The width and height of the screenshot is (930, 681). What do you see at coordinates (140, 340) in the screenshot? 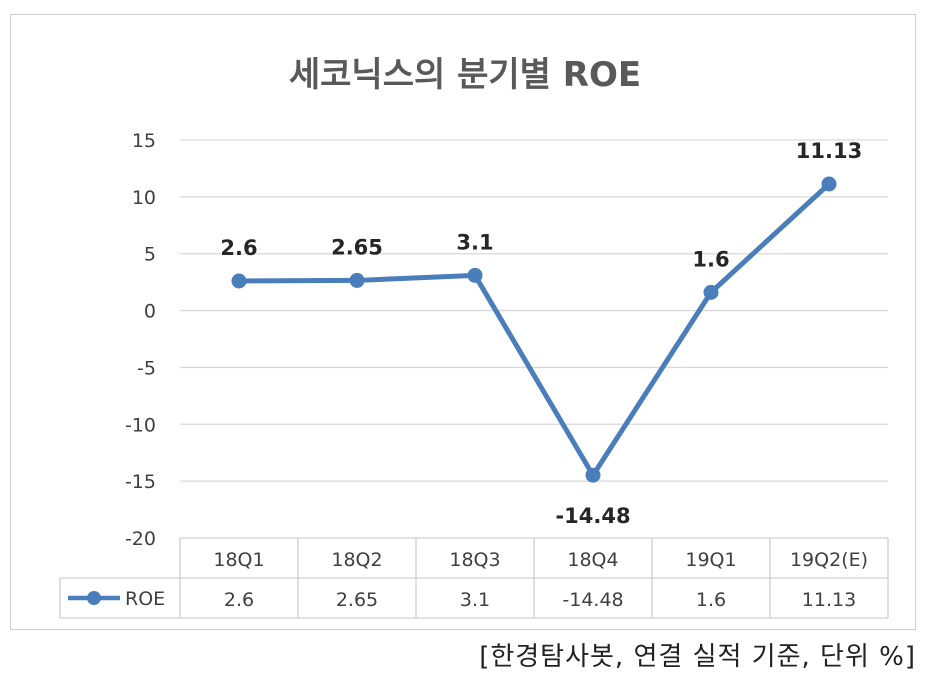
I see `y-axis: 15 10 5 0 -5 -10 -15 -20` at bounding box center [140, 340].